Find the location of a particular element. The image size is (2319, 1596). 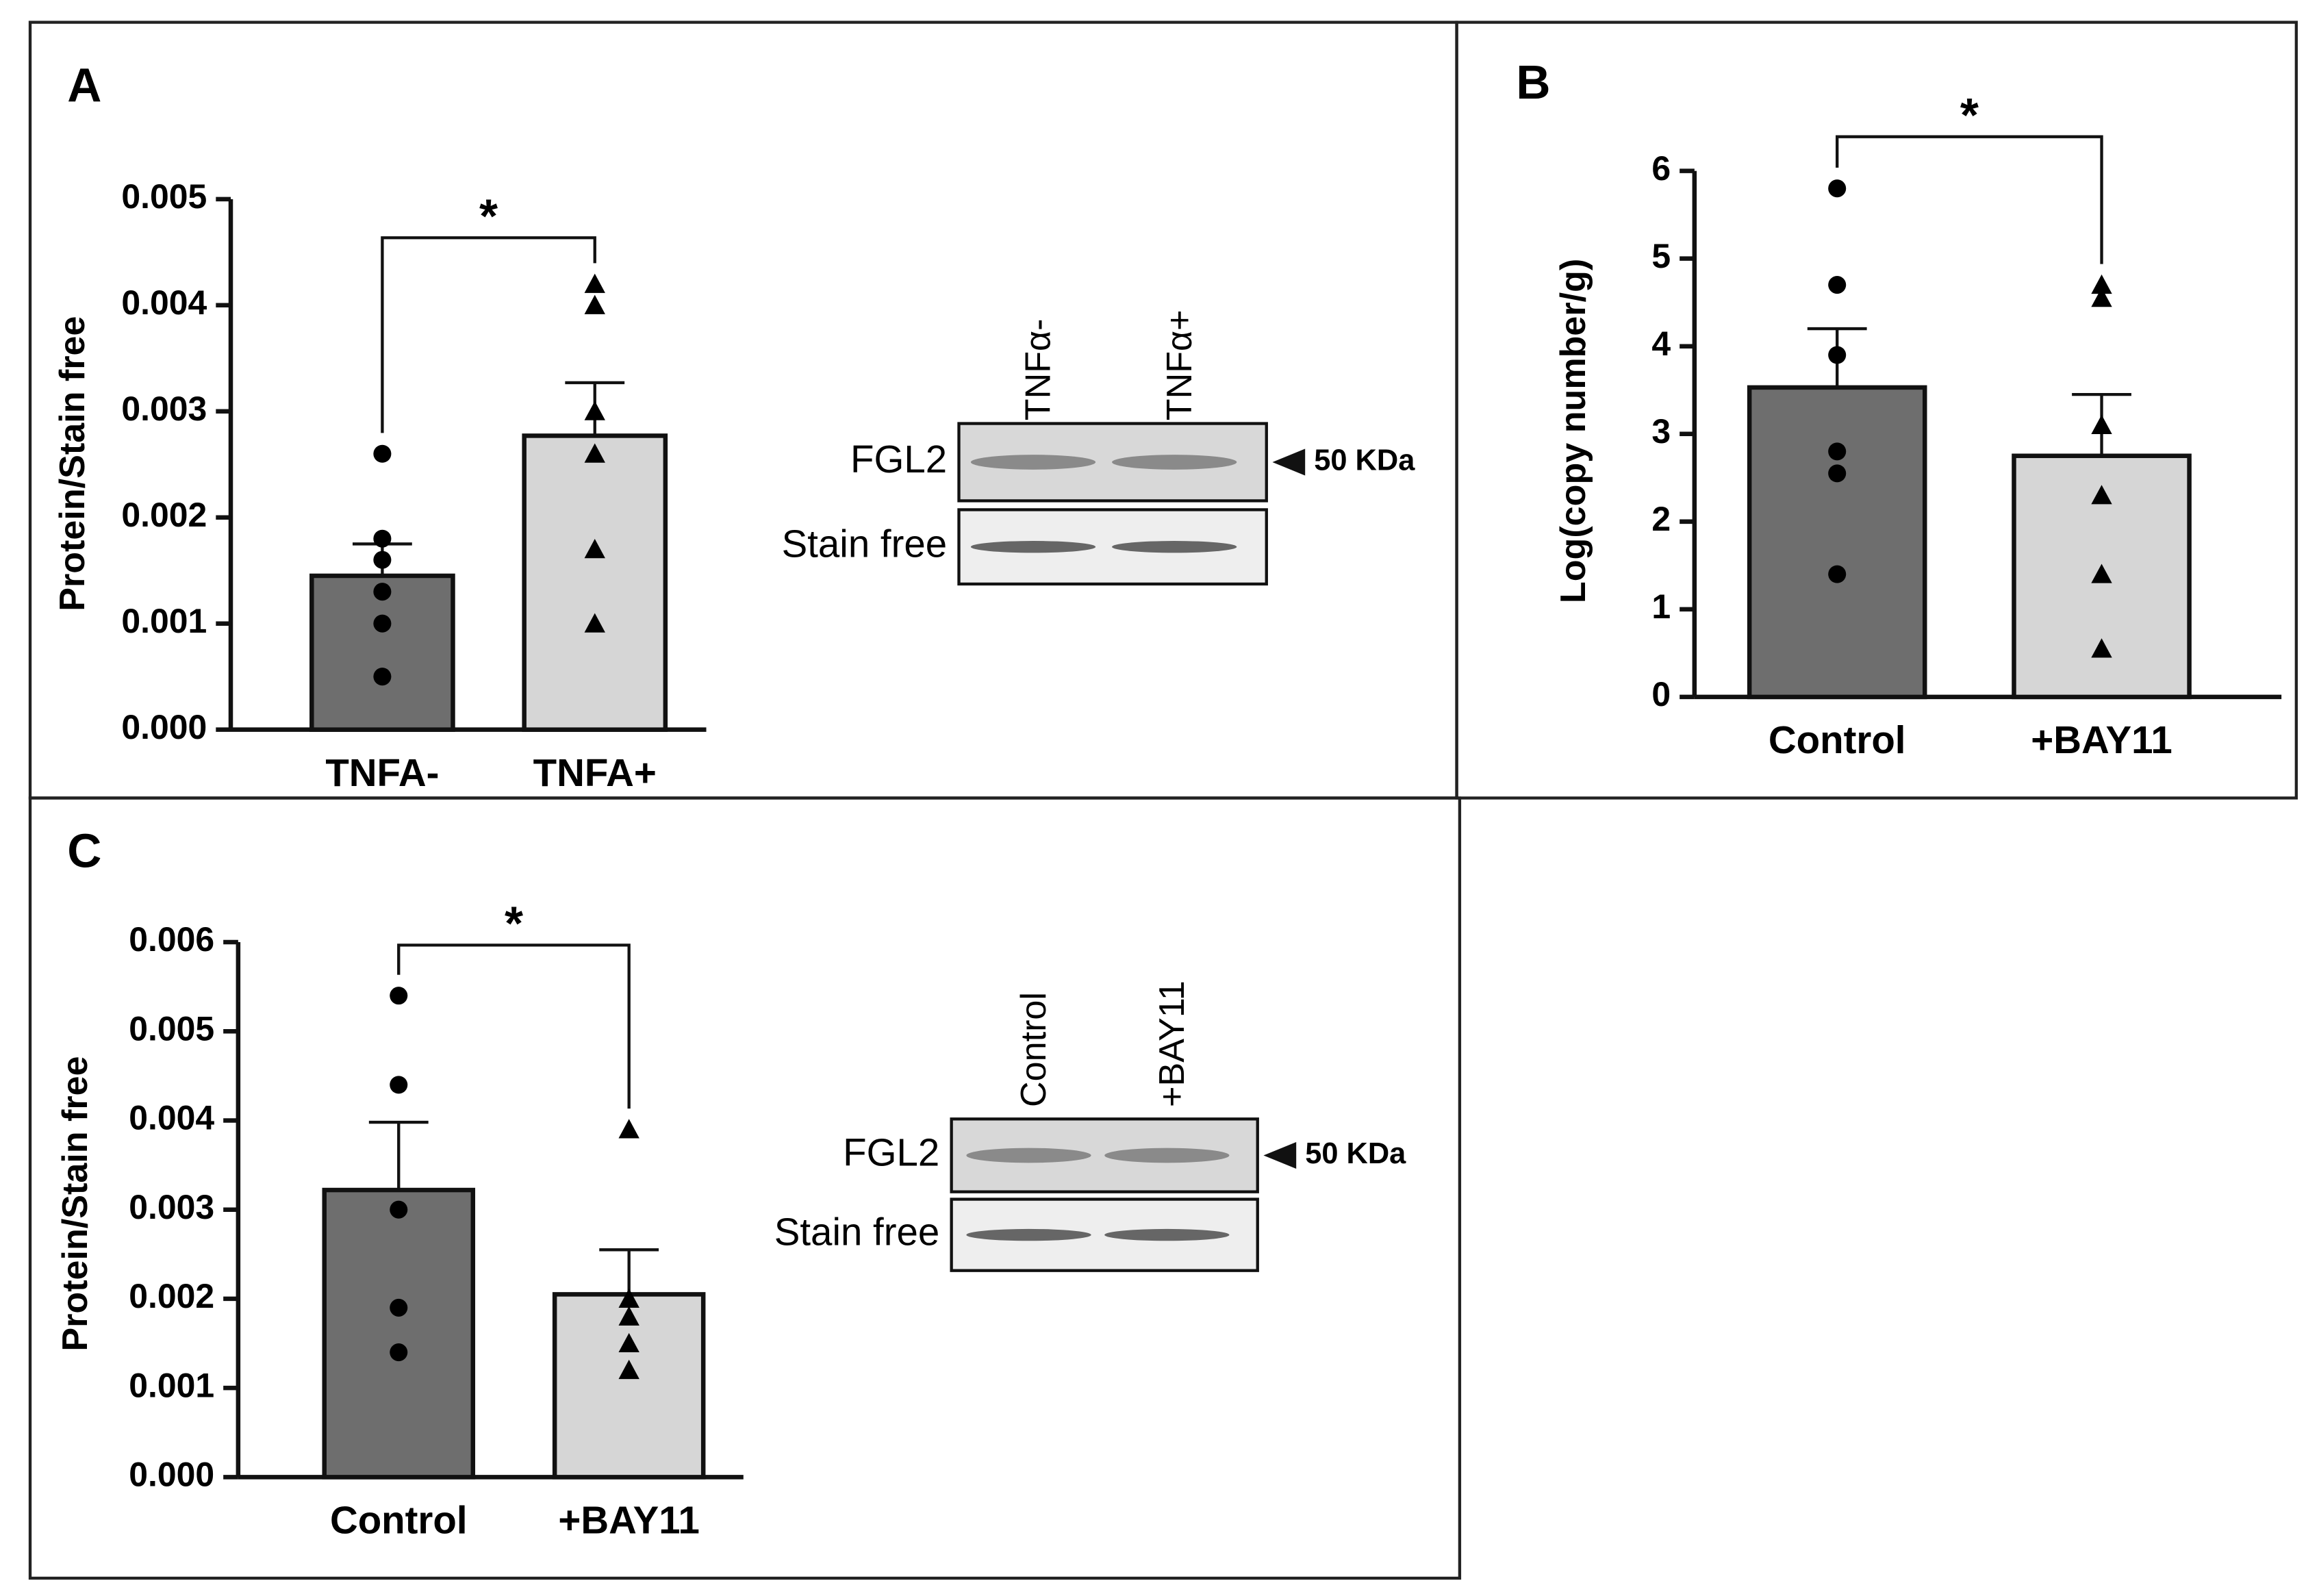

y-tick-label: 1 is located at coordinates (1661, 606).